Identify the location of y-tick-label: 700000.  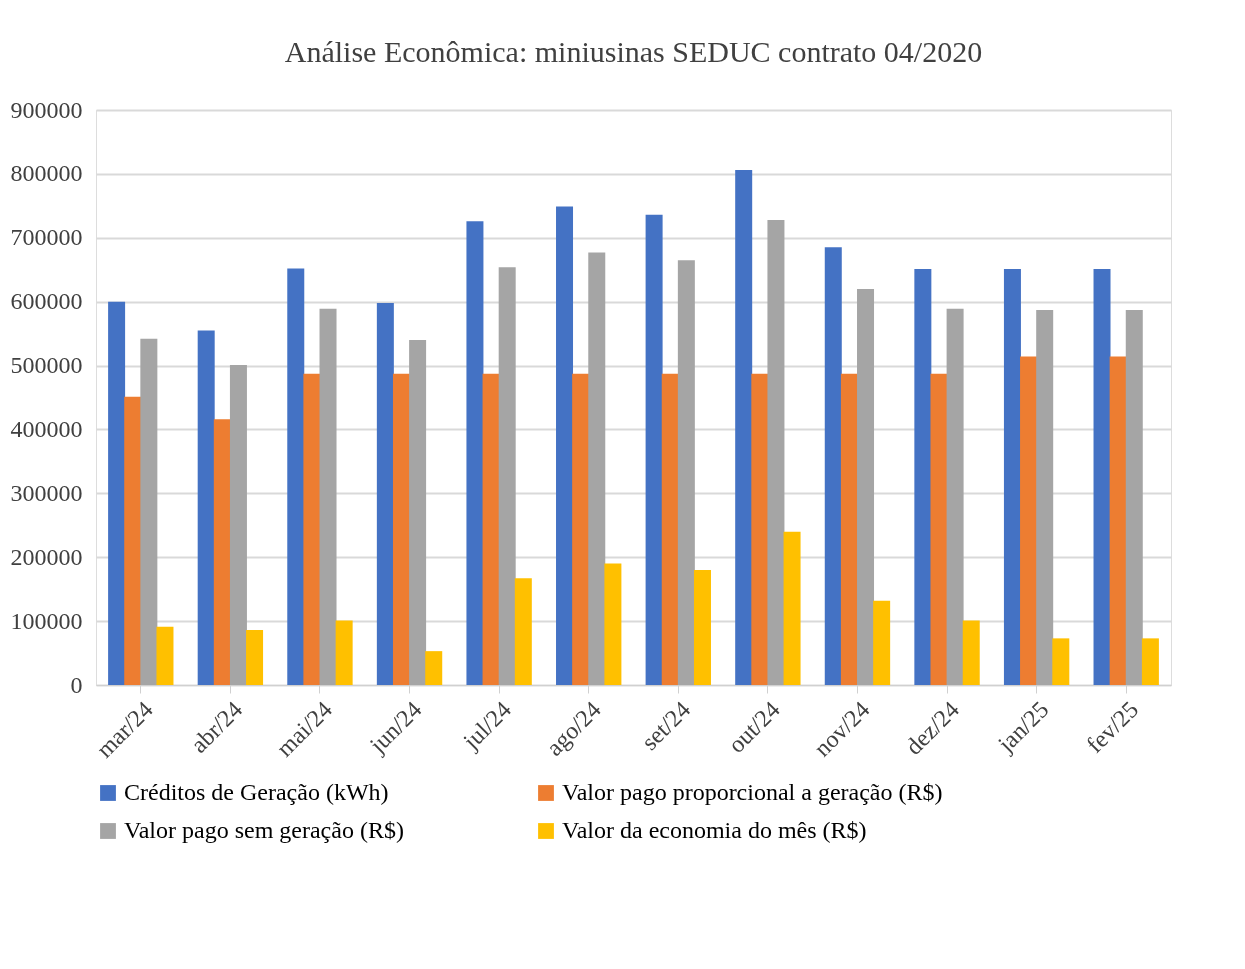
(46, 237).